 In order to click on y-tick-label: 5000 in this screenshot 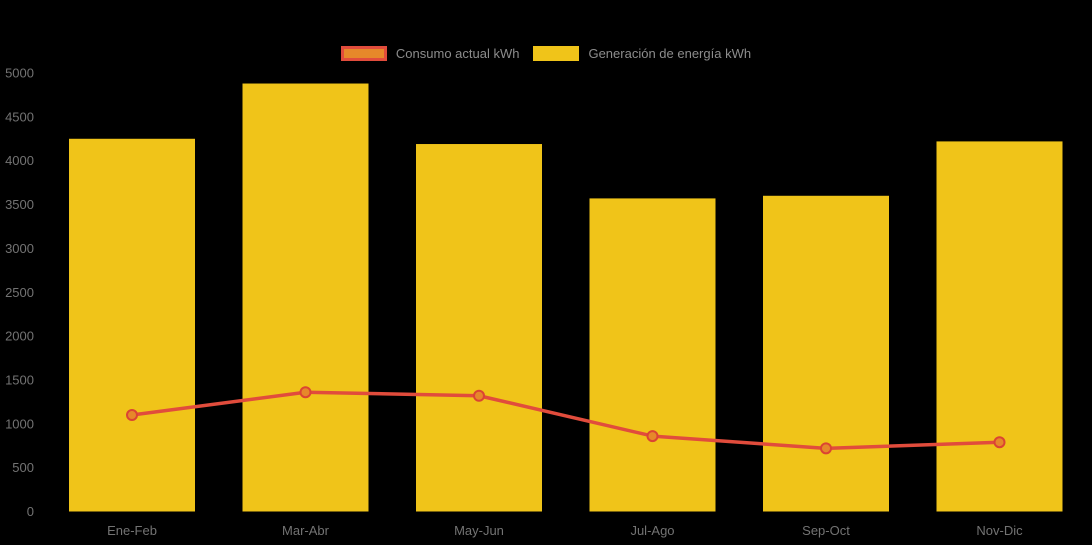, I will do `click(19, 73)`.